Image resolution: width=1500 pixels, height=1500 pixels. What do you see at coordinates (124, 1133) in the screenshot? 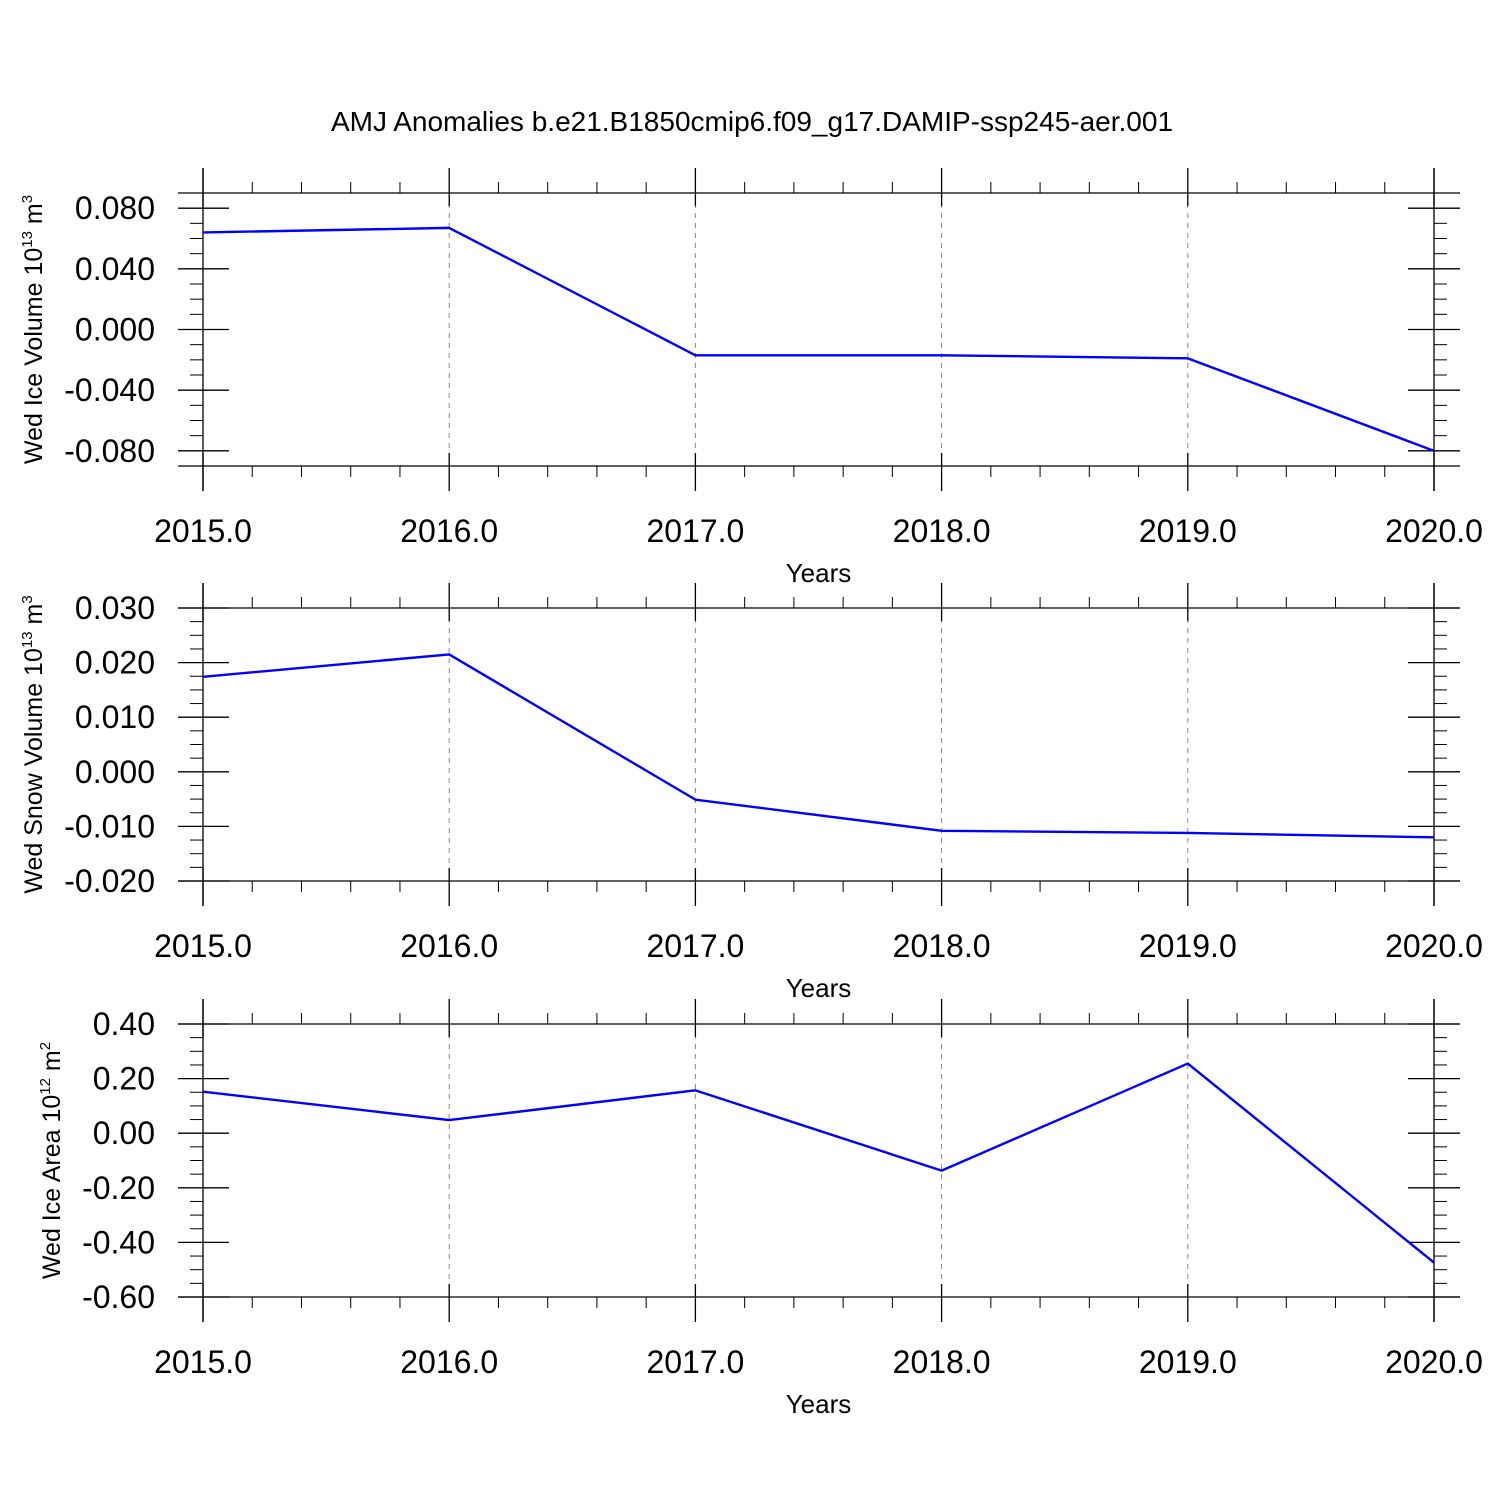
I see `y-tick-label: 0.00` at bounding box center [124, 1133].